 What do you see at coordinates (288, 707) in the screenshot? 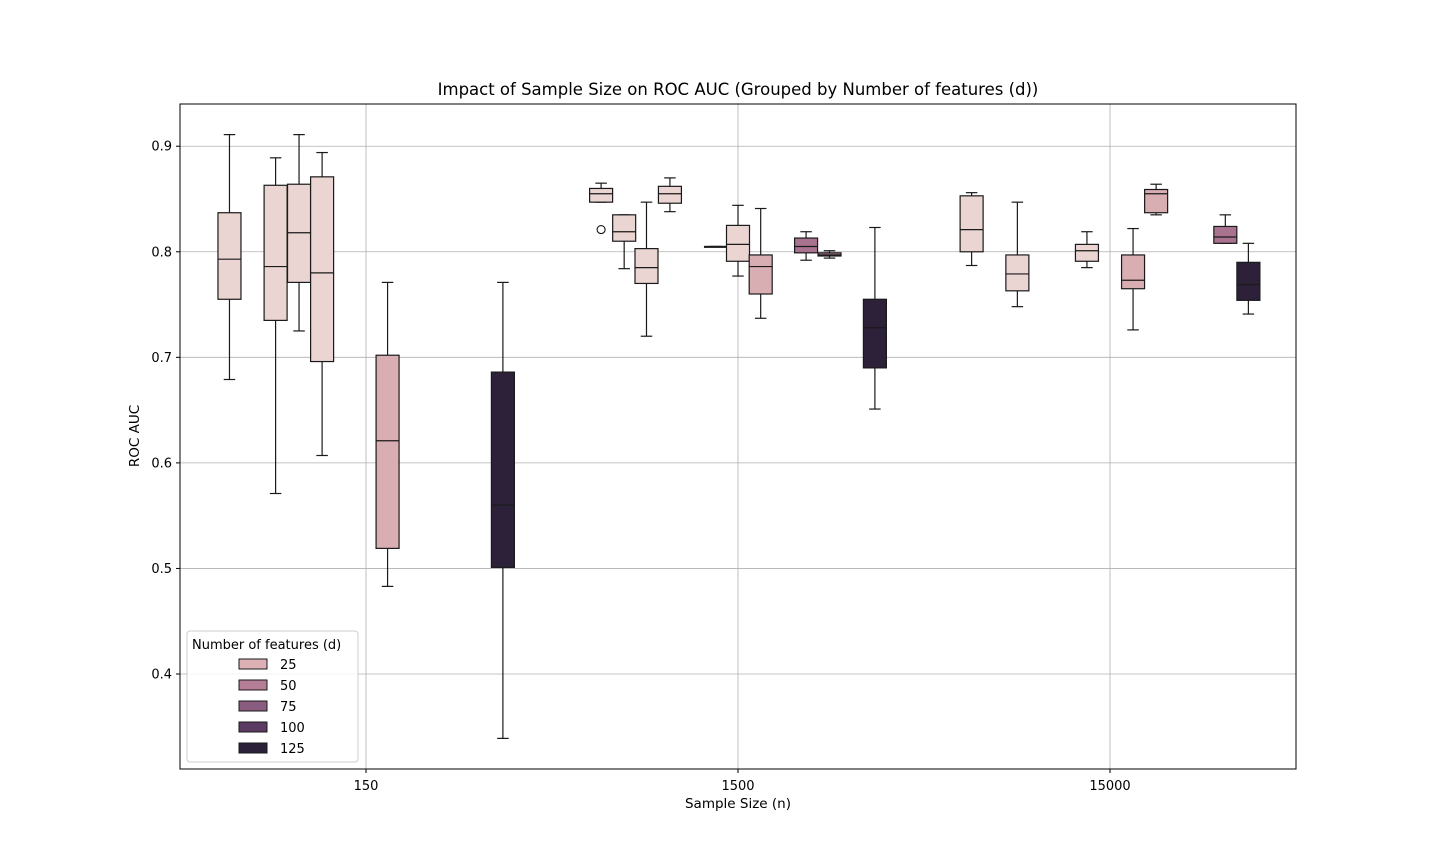
I see `legend-label: 75` at bounding box center [288, 707].